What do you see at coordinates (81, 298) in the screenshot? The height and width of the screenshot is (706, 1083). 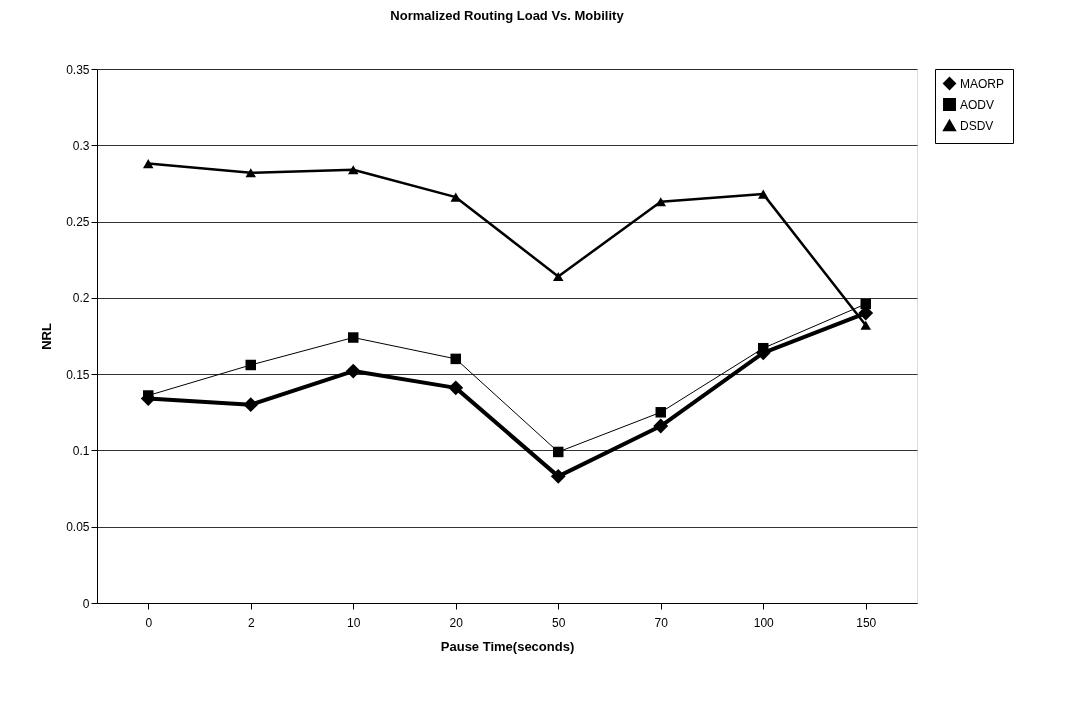 I see `y-tick-label: 0.2` at bounding box center [81, 298].